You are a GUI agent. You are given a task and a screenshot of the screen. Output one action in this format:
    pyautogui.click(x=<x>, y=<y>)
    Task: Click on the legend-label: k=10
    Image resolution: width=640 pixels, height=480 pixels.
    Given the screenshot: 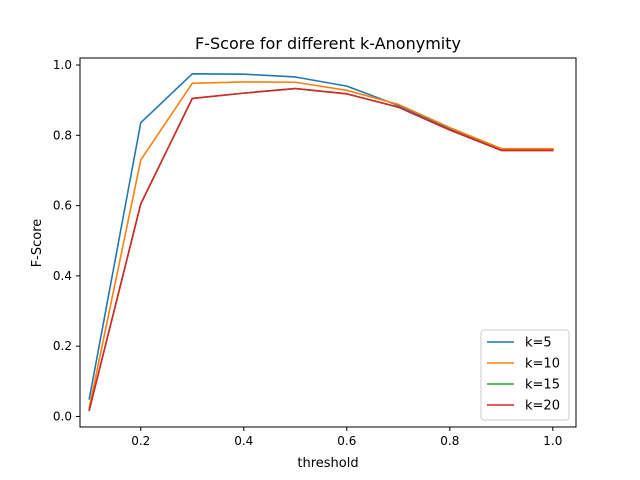 What is the action you would take?
    pyautogui.click(x=542, y=364)
    